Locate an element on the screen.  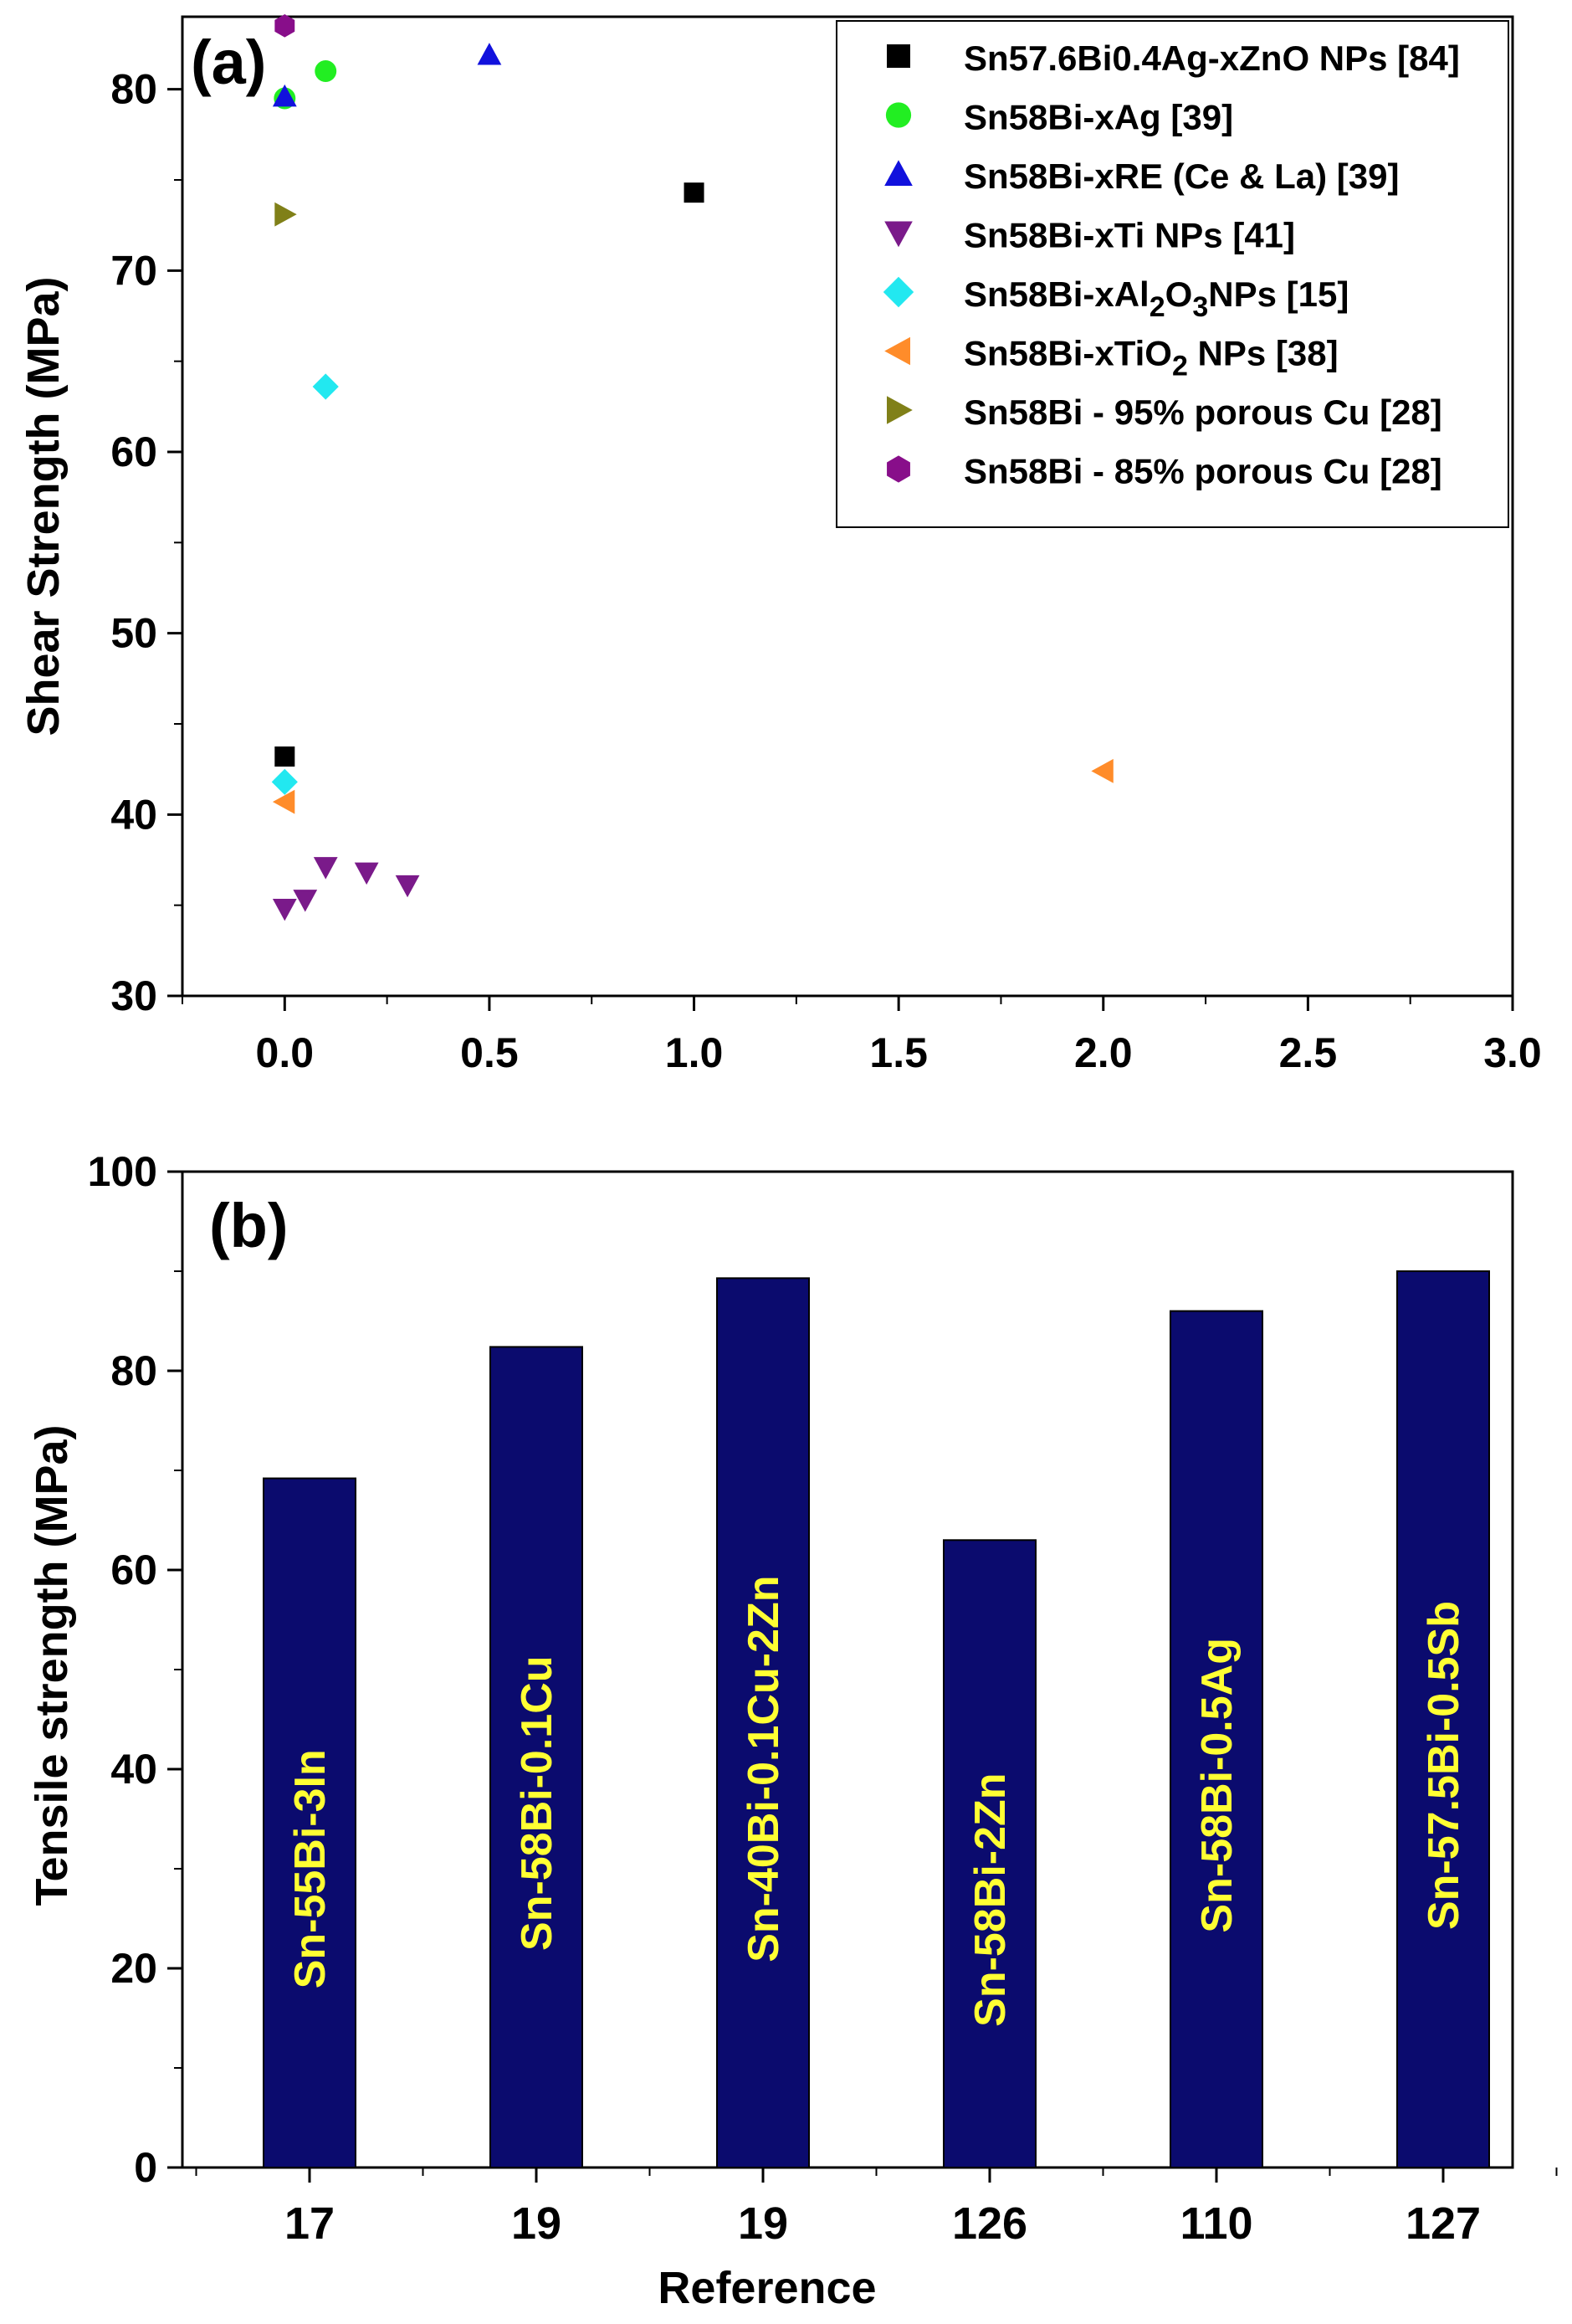
x-tick-label-a: 0.0 is located at coordinates (285, 1052).